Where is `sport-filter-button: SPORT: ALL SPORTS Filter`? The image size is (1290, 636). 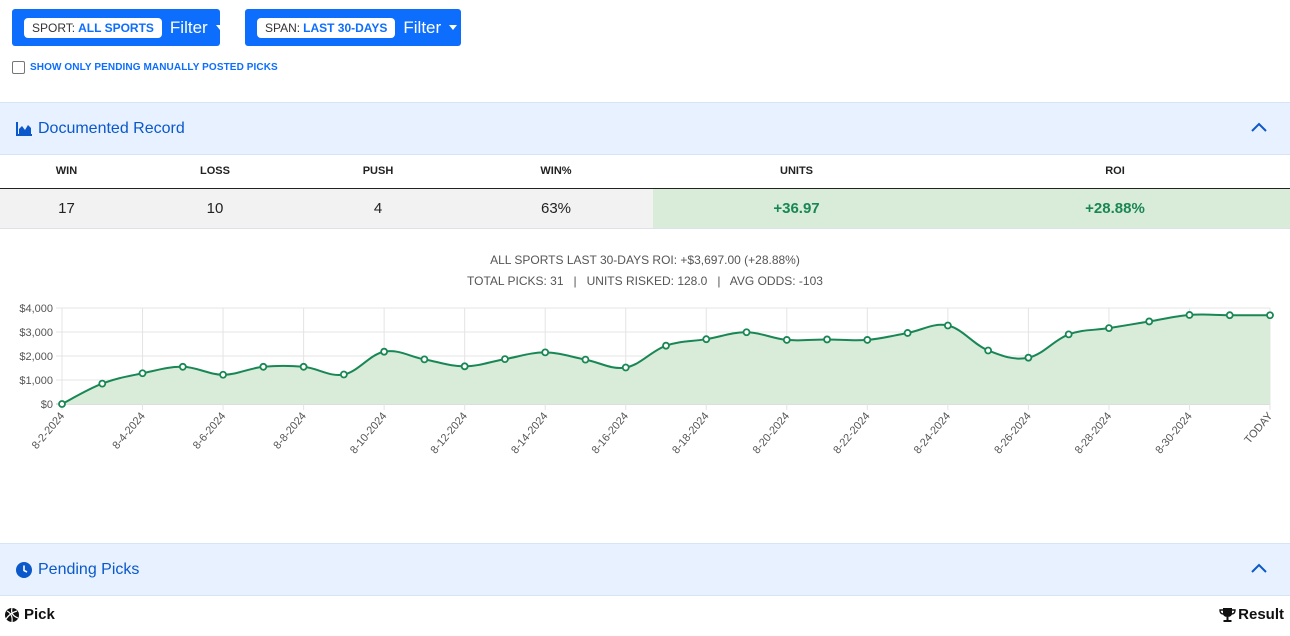 sport-filter-button: SPORT: ALL SPORTS Filter is located at coordinates (118, 27).